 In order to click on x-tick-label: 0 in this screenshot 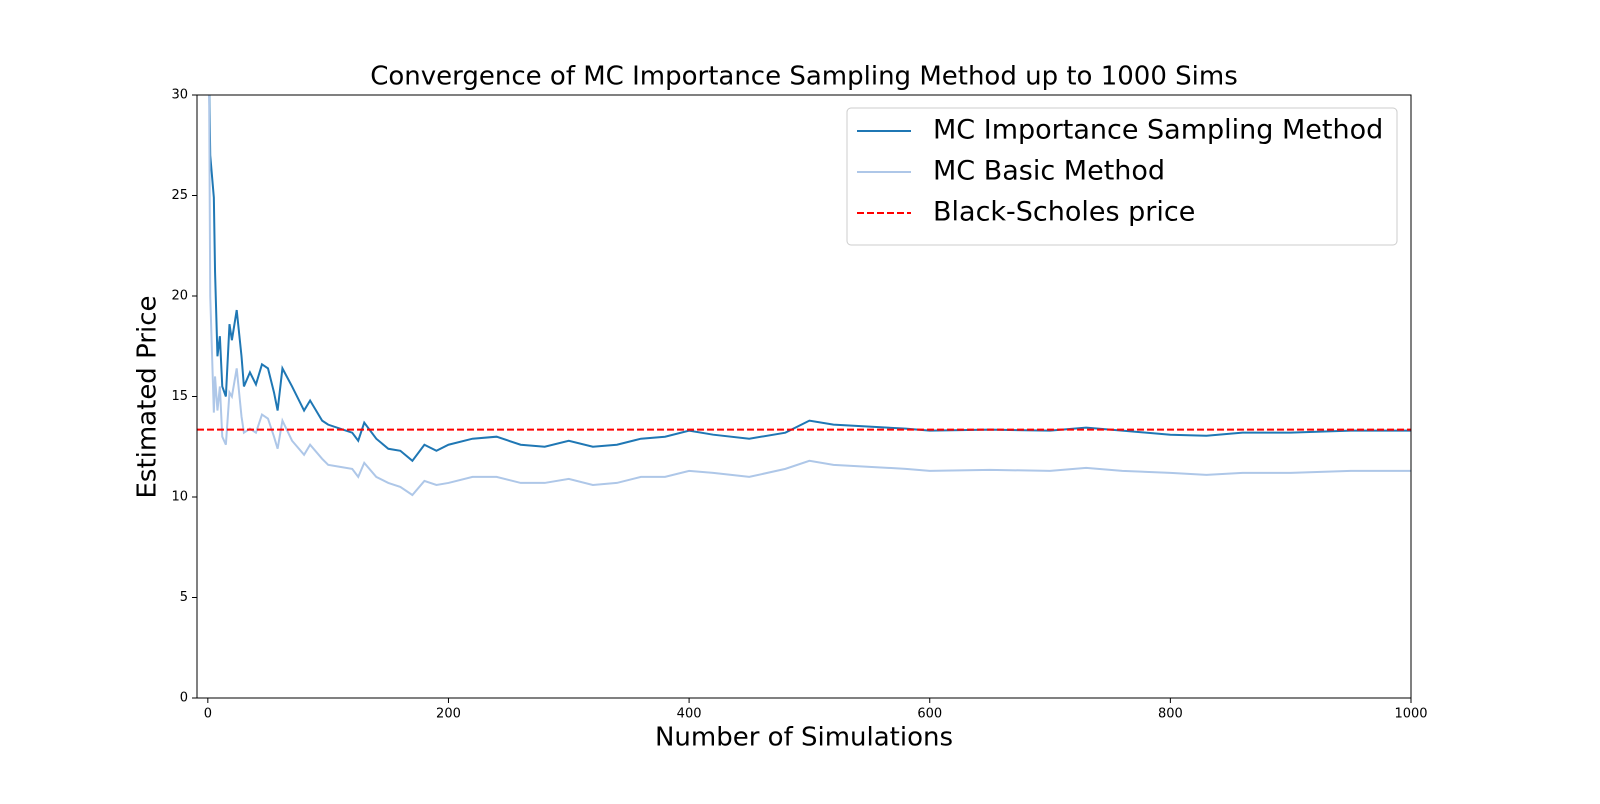, I will do `click(208, 714)`.